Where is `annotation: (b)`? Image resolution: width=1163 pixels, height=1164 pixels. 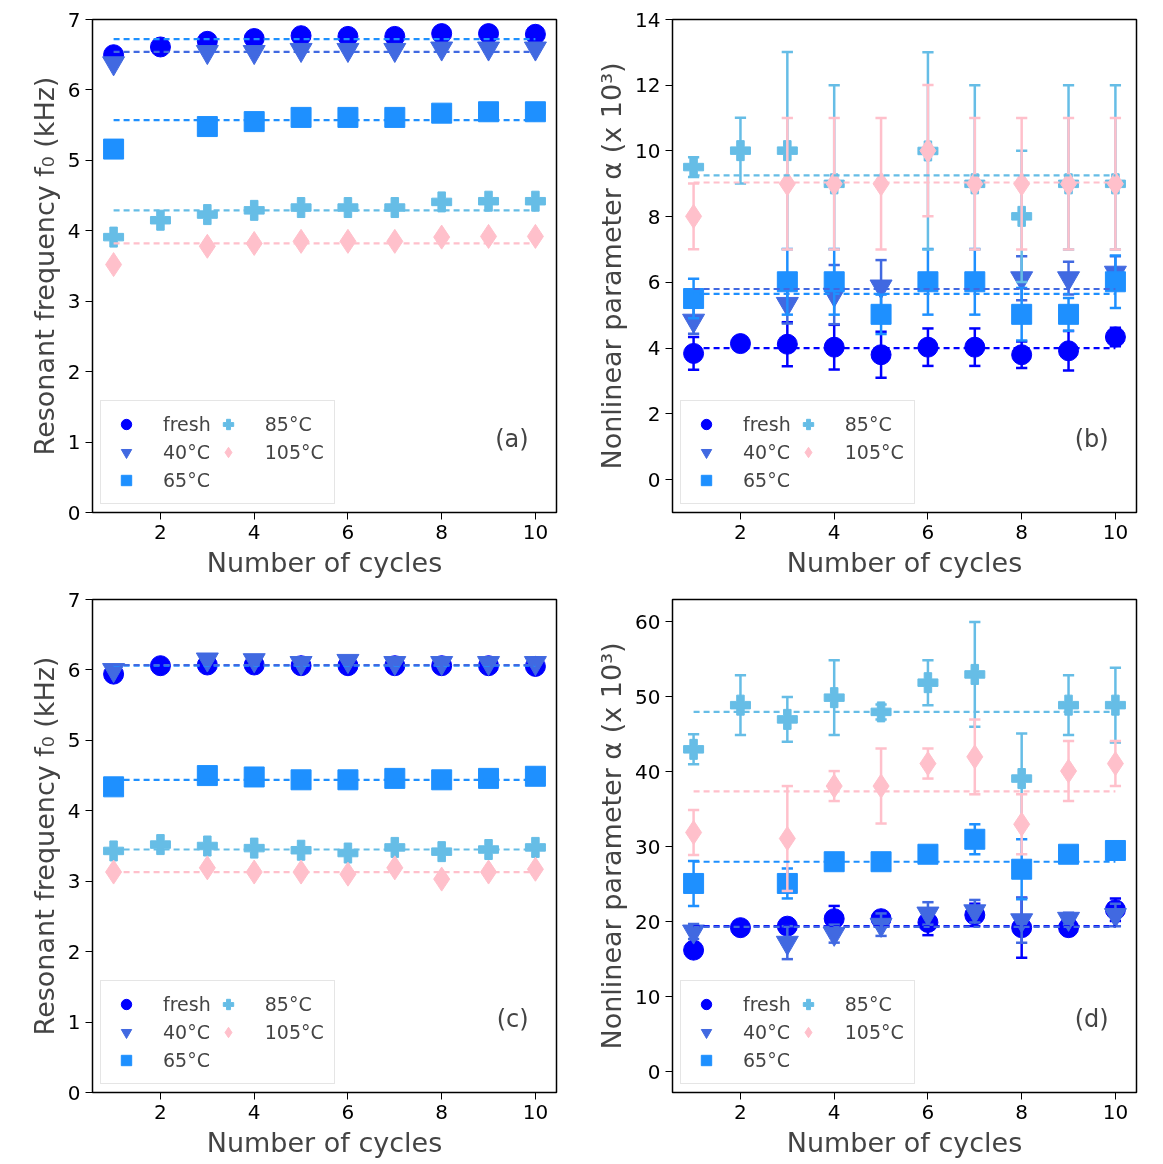 annotation: (b) is located at coordinates (1091, 439).